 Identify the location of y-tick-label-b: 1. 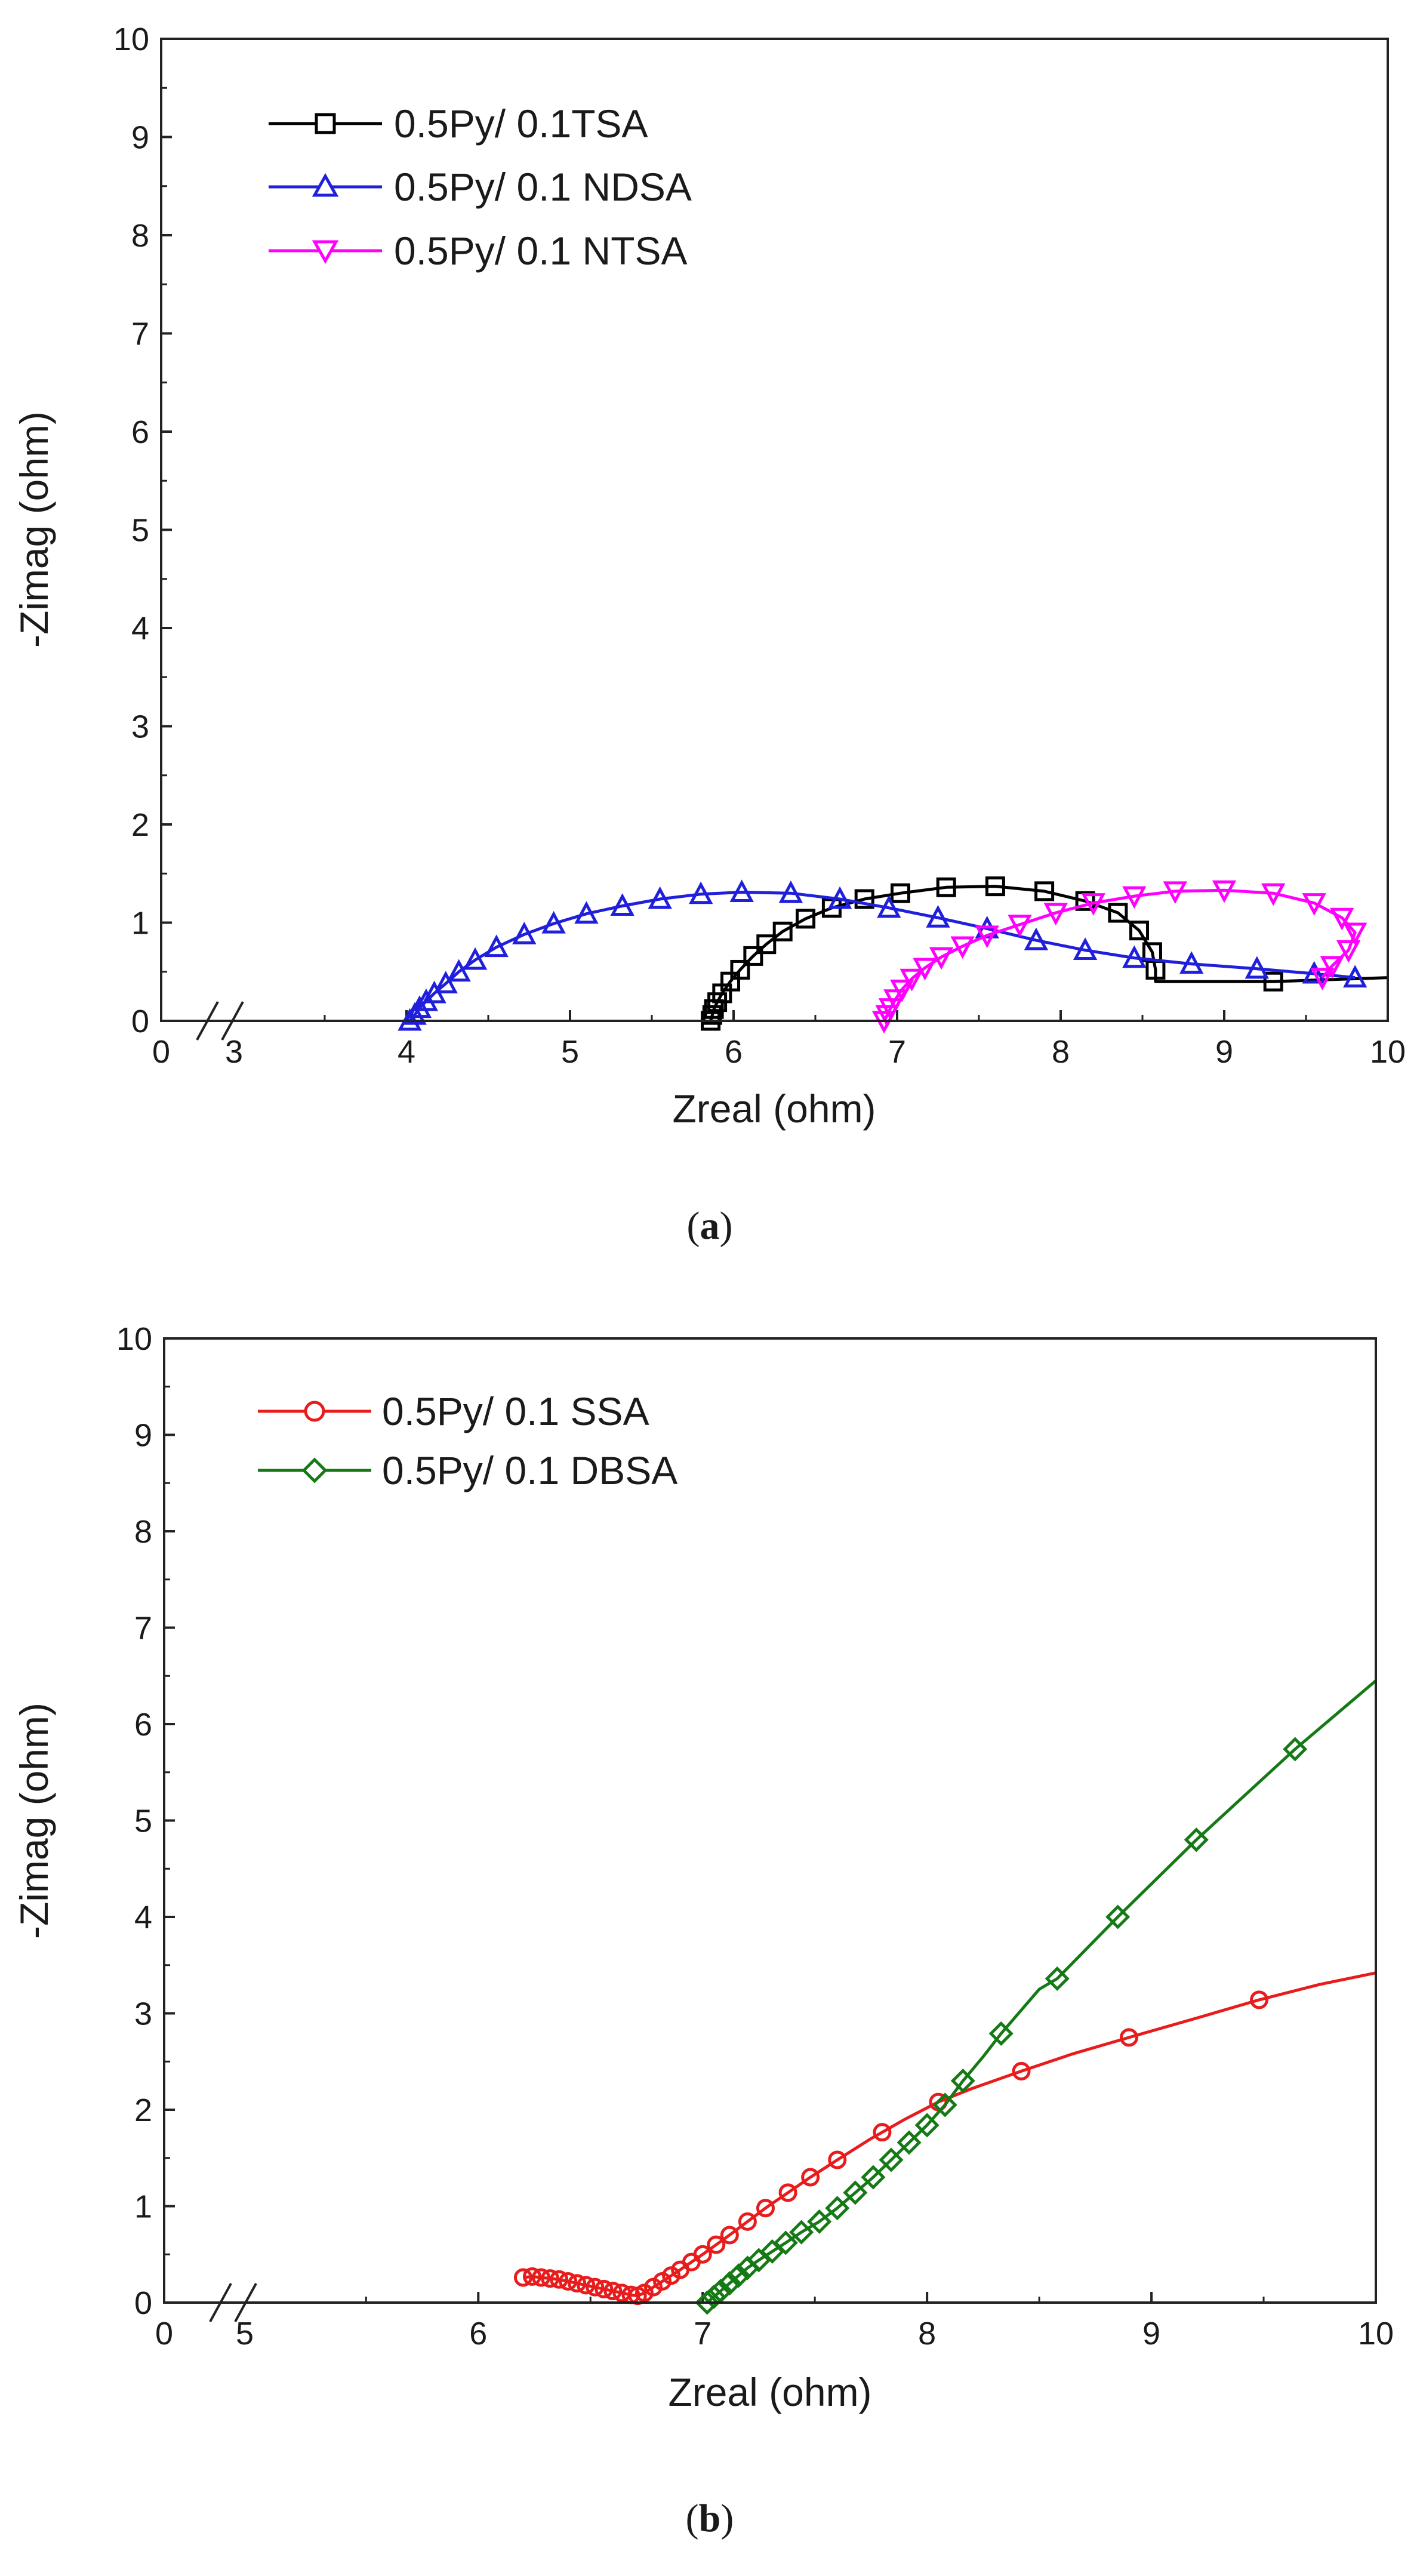
(143, 2207).